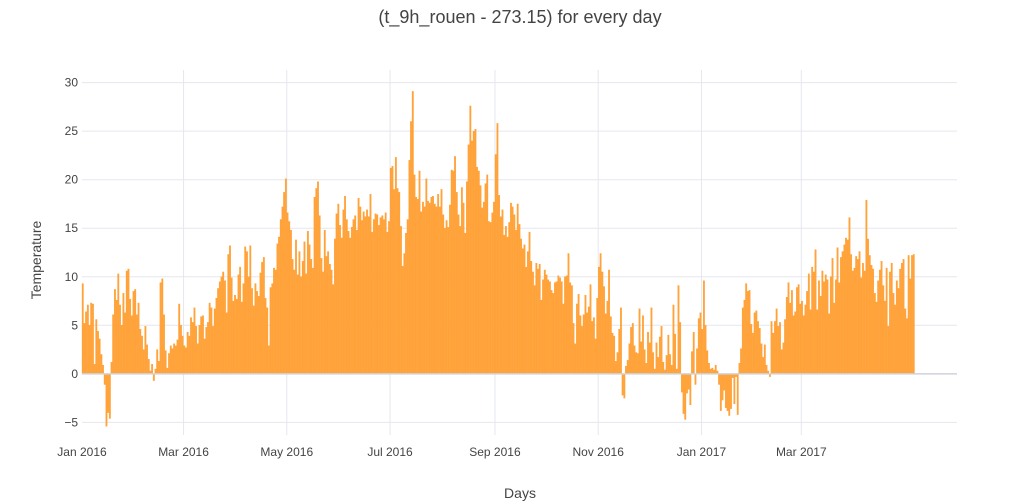 This screenshot has height=504, width=1023. Describe the element at coordinates (286, 452) in the screenshot. I see `x-tick-label: May 2016` at that location.